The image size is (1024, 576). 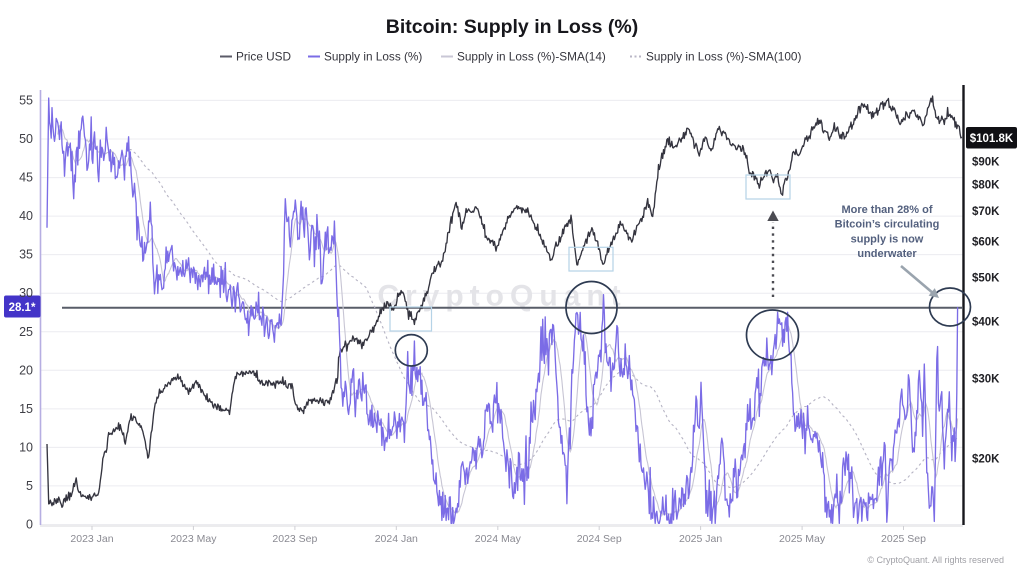 I want to click on svg-text: 25, so click(x=26, y=332).